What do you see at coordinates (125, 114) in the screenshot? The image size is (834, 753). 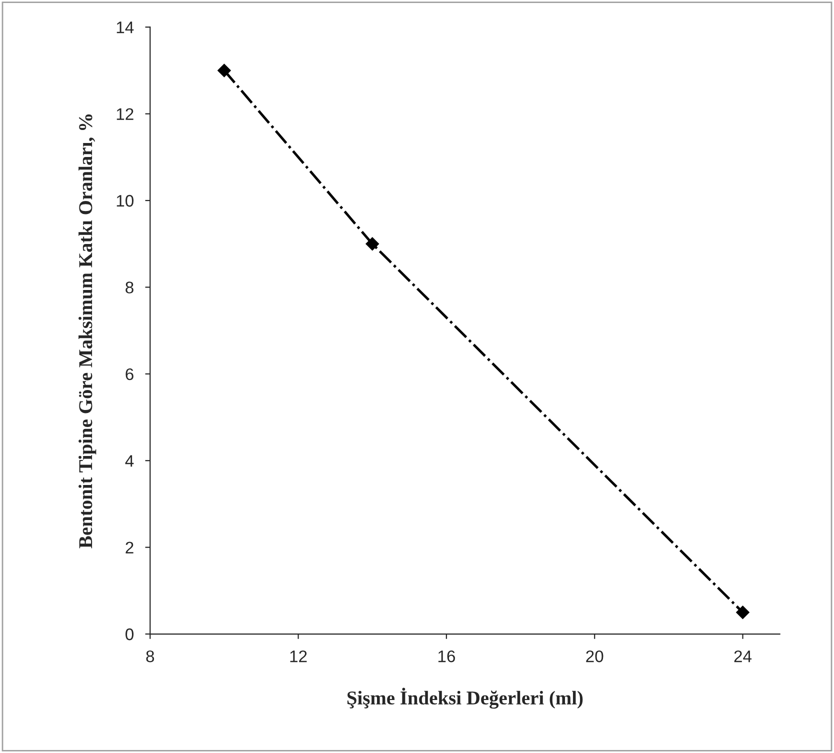 I see `y-tick-label: 12` at bounding box center [125, 114].